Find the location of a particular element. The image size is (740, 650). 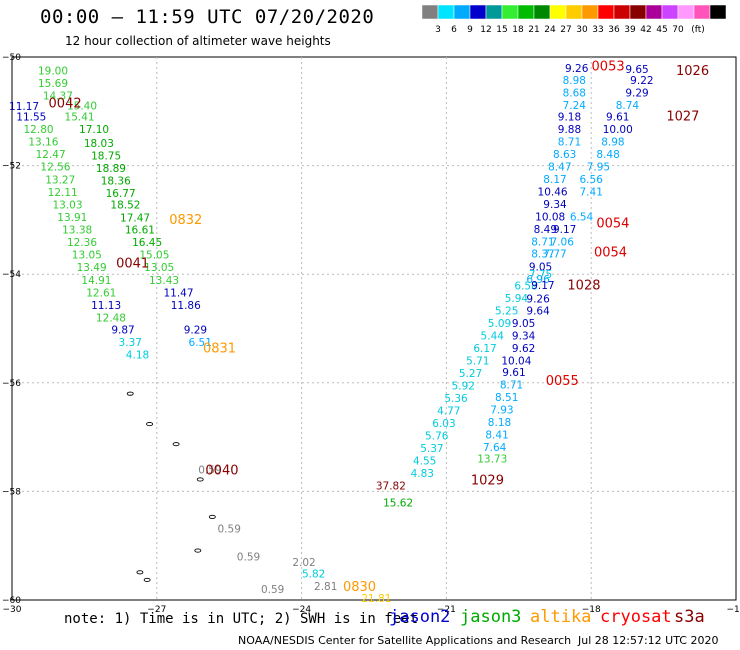

x-tick-label: −18 is located at coordinates (591, 610).